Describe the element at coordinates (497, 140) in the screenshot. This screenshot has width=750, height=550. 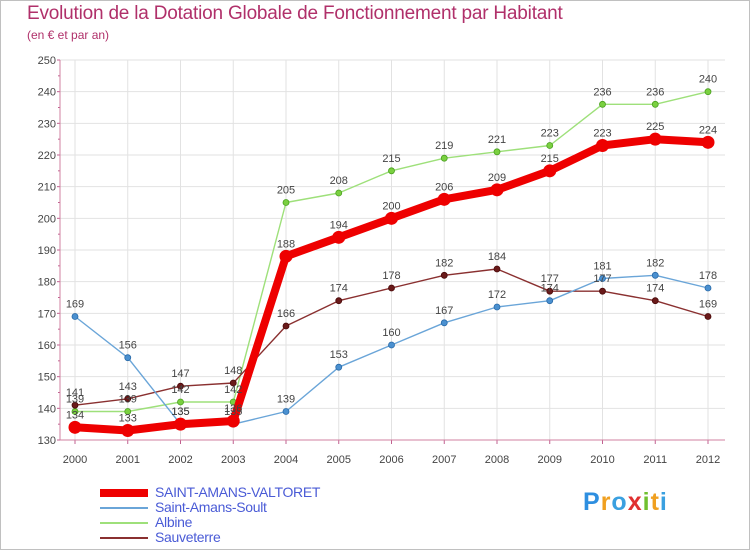
I see `data-label: 221` at that location.